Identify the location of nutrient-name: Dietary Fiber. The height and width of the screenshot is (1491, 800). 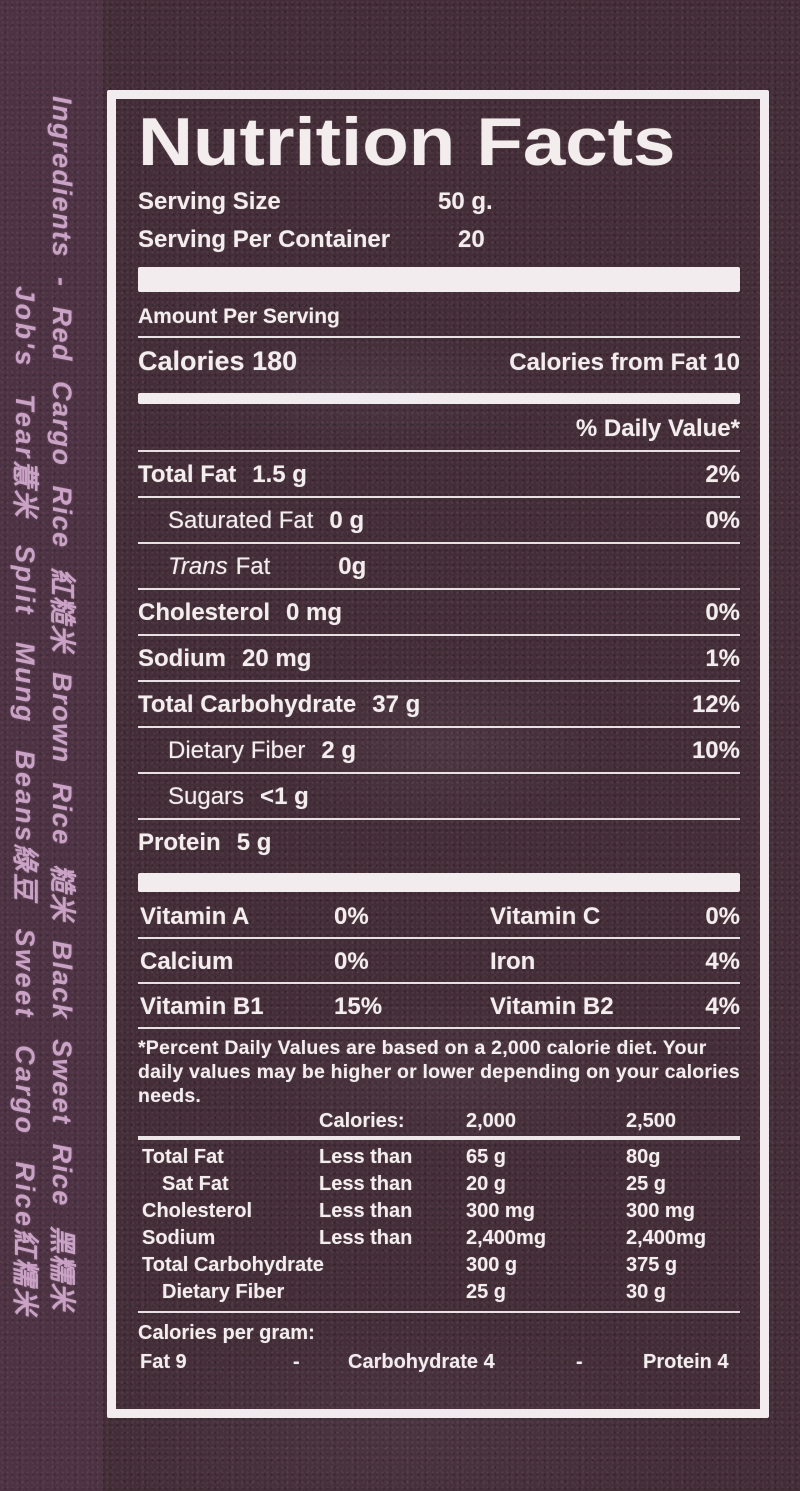
(237, 750).